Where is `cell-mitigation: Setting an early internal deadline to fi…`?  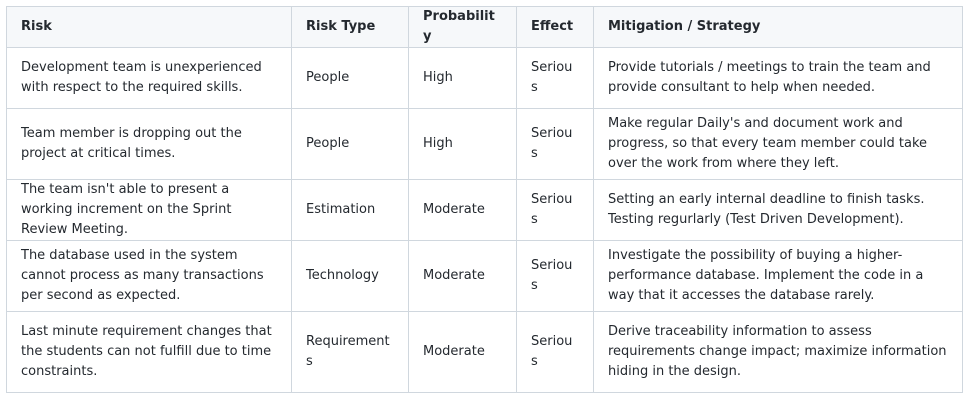
cell-mitigation: Setting an early internal deadline to fi… is located at coordinates (778, 210).